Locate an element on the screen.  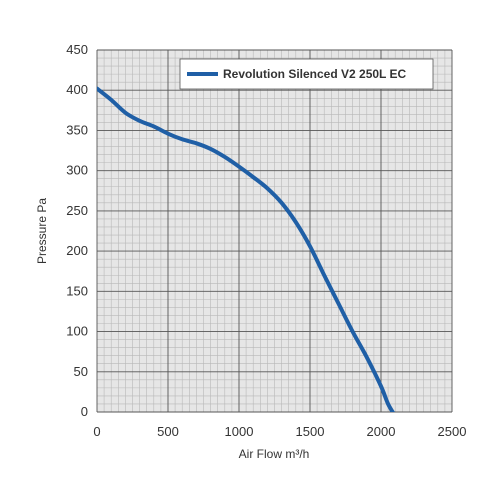
legend-box is located at coordinates (306, 74).